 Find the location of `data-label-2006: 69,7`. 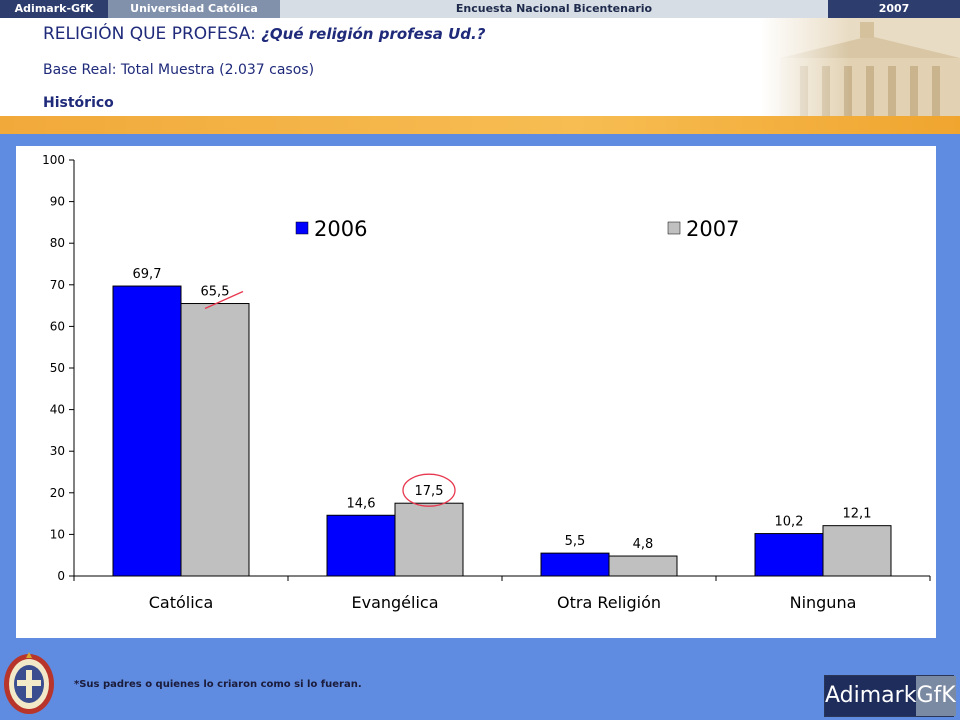

data-label-2006: 69,7 is located at coordinates (147, 274).